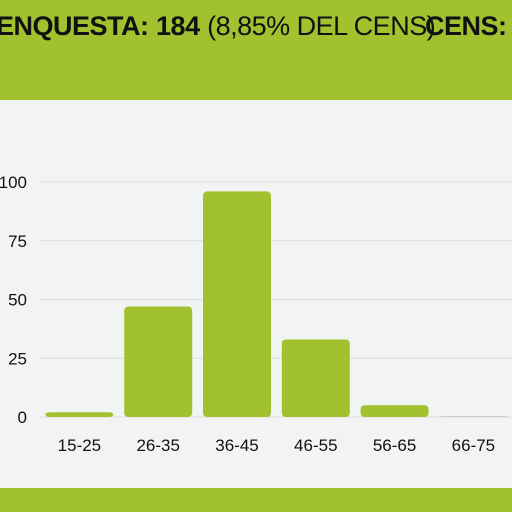 This screenshot has height=512, width=512. Describe the element at coordinates (178, 26) in the screenshot. I see `survey-count: 184` at that location.